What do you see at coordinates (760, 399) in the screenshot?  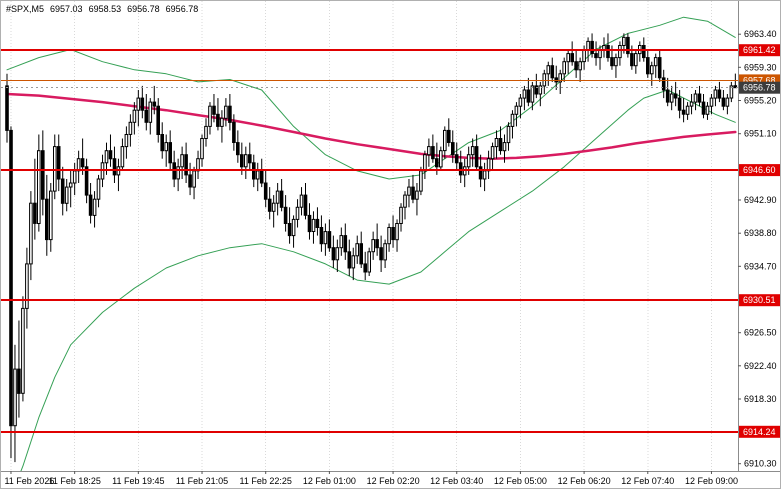 I see `price-axis-label: 6918.30` at bounding box center [760, 399].